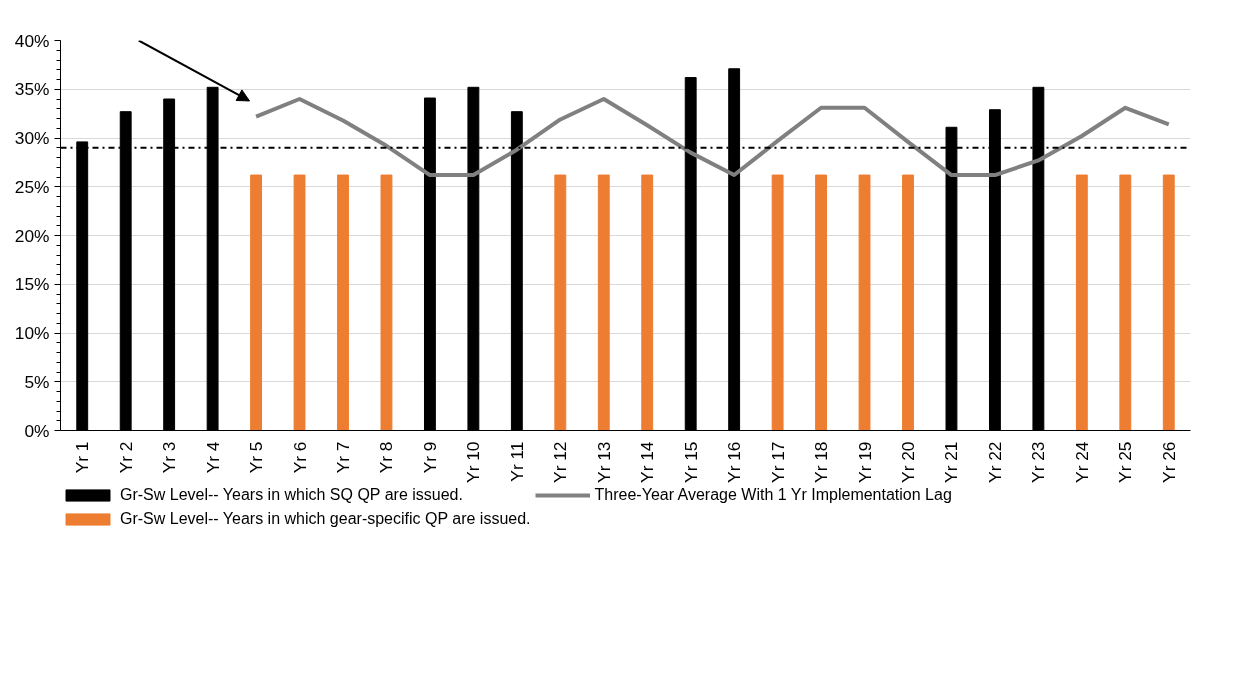 Image resolution: width=1249 pixels, height=700 pixels. What do you see at coordinates (690, 462) in the screenshot?
I see `x-tick-label: Yr 15` at bounding box center [690, 462].